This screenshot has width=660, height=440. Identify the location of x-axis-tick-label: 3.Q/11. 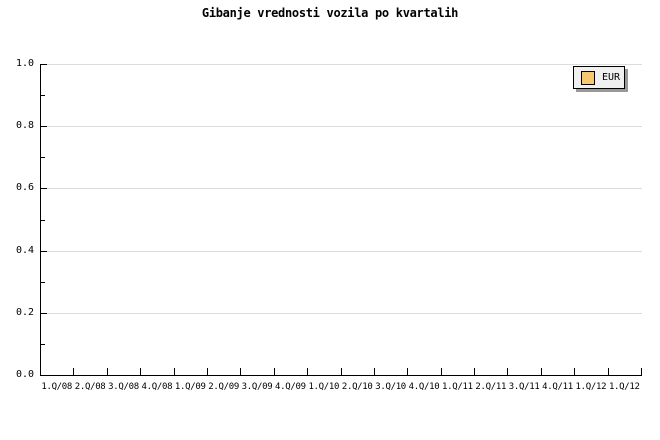
(524, 387).